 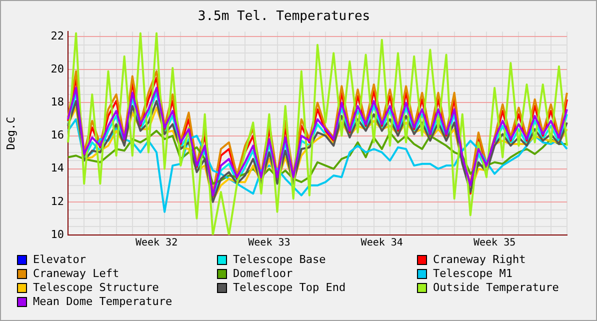 What do you see at coordinates (59, 260) in the screenshot?
I see `legend-label: Elevator` at bounding box center [59, 260].